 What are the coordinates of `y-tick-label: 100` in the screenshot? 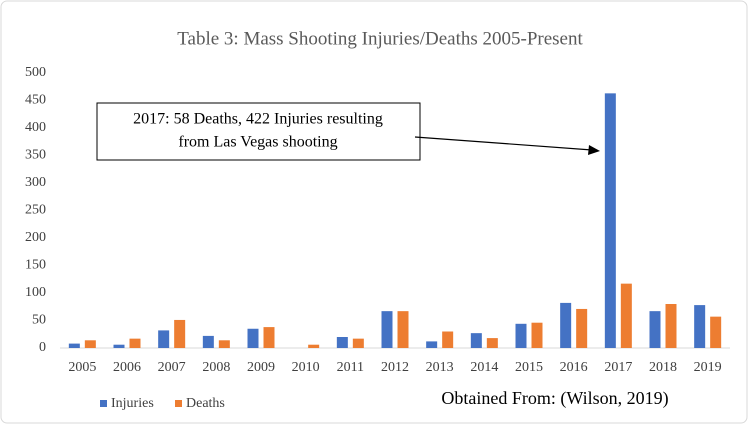 It's located at (35, 292).